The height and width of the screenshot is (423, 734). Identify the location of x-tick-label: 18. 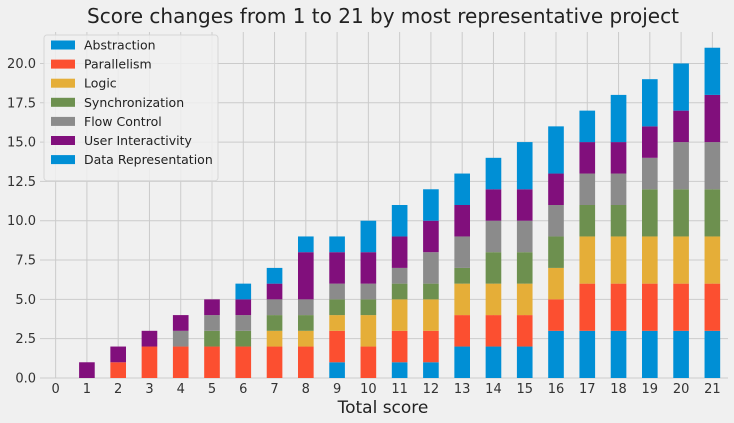
(618, 389).